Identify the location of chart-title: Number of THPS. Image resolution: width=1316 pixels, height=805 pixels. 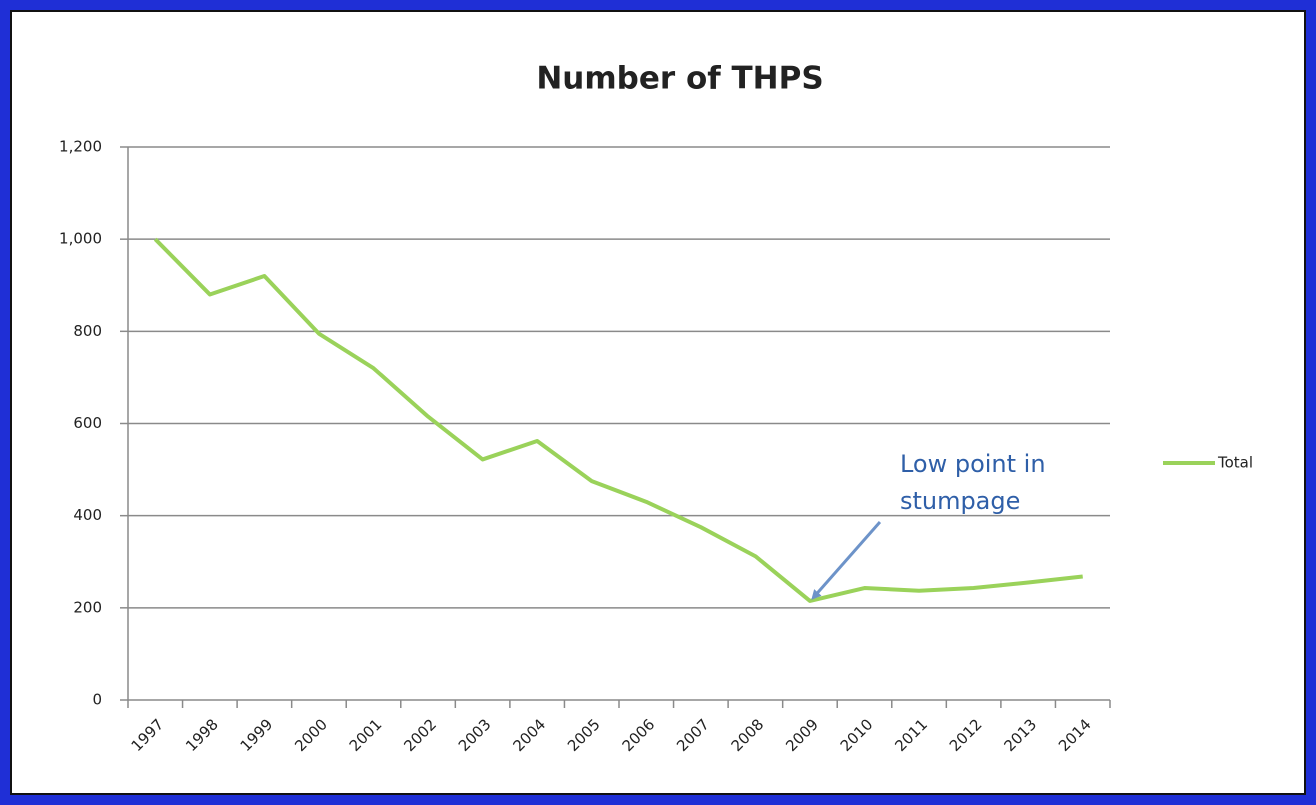
(679, 79).